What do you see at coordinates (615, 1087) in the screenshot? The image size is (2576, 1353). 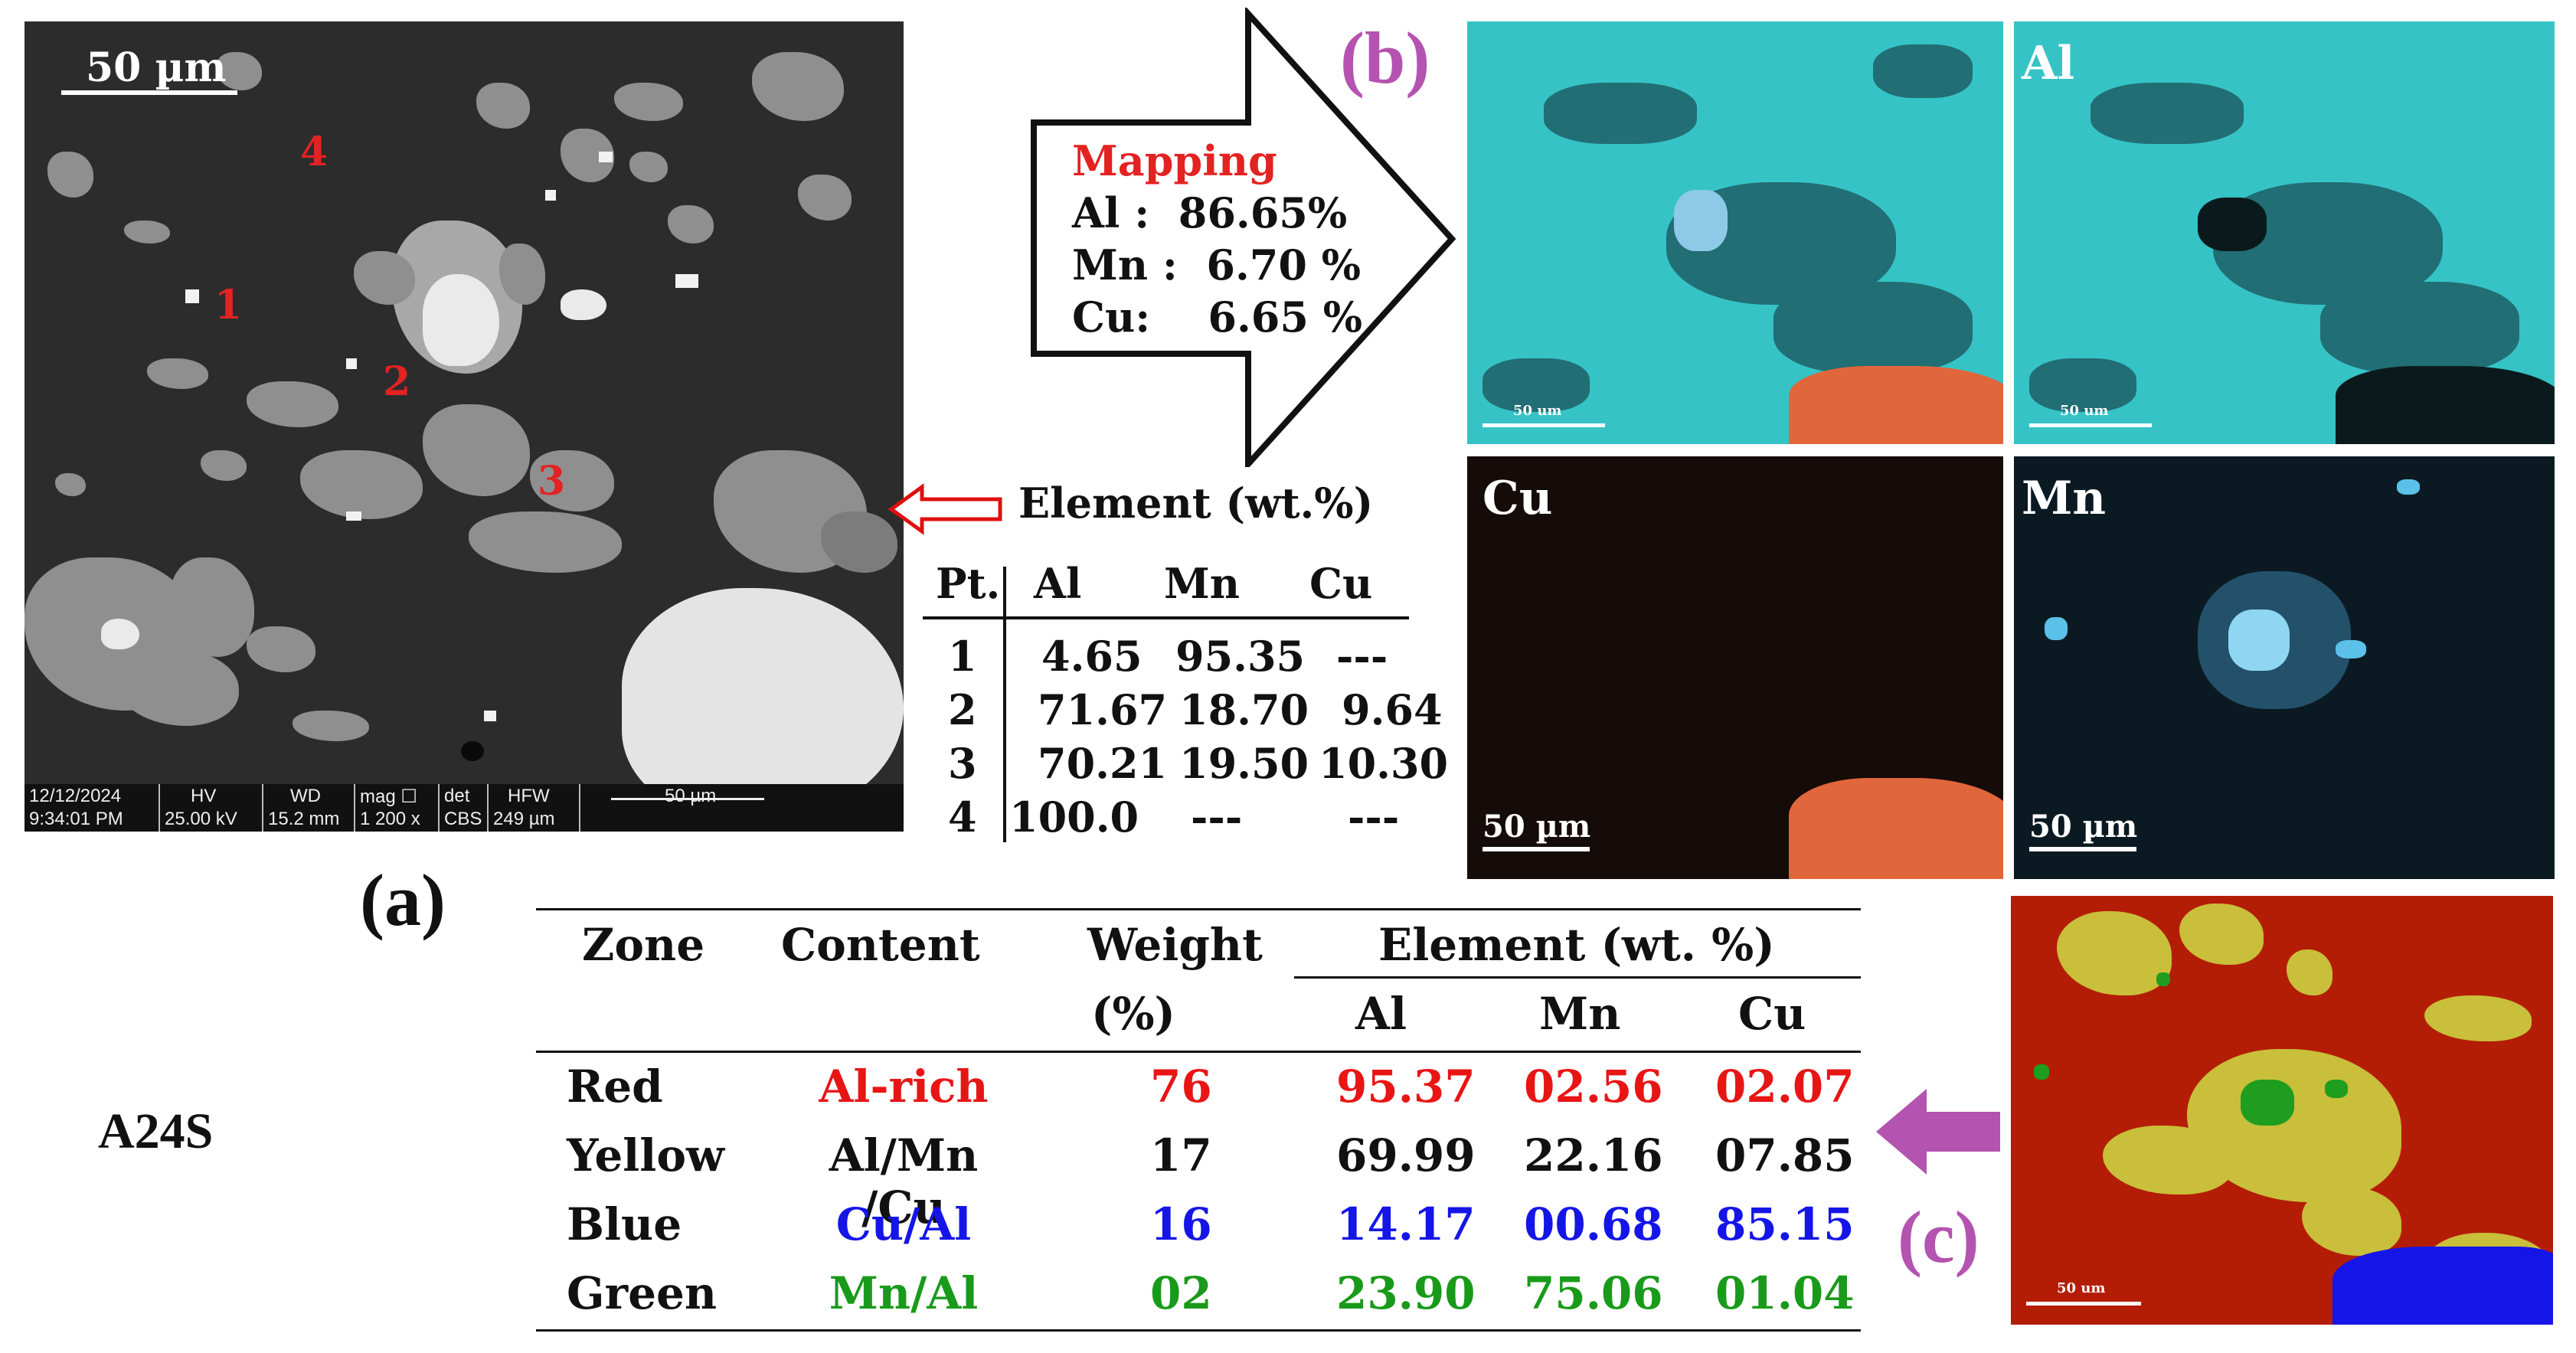 I see `zone-row-1-zone: Red` at bounding box center [615, 1087].